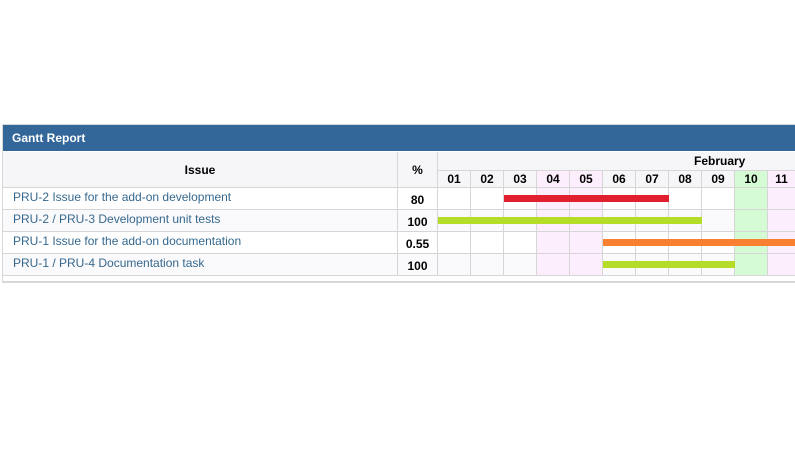  Describe the element at coordinates (781, 179) in the screenshot. I see `day-header-11: 11` at that location.